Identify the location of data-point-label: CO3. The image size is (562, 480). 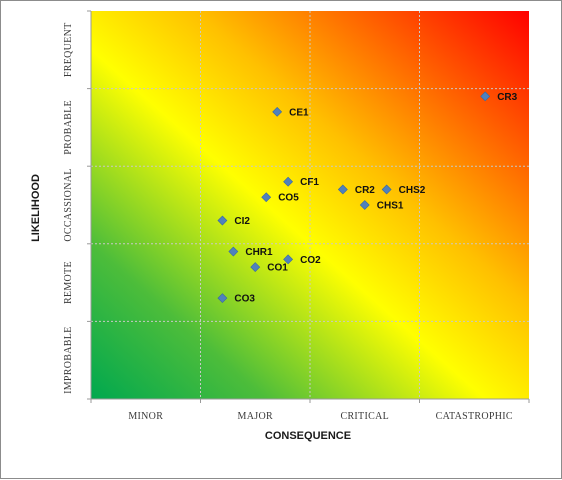
(244, 299).